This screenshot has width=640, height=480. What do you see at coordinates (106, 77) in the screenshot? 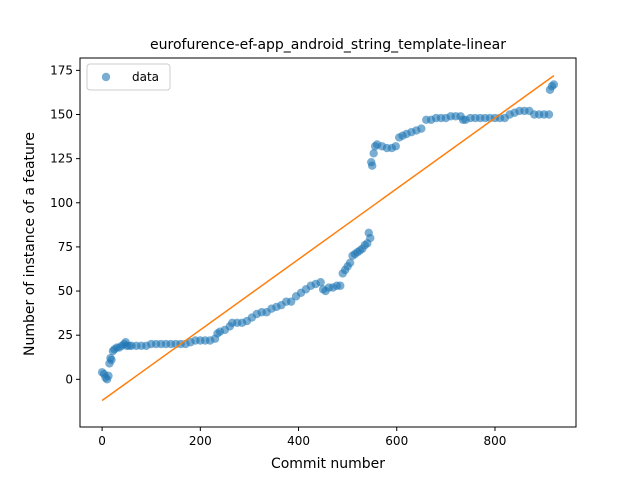
I see `legend-marker` at bounding box center [106, 77].